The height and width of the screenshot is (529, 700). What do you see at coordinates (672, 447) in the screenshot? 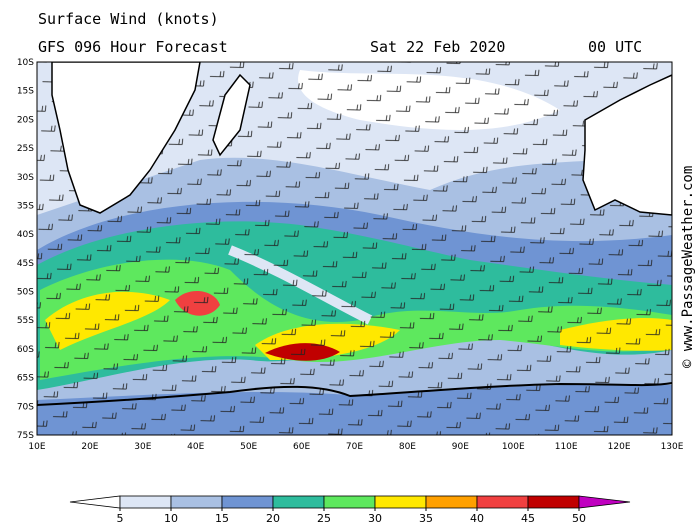
I see `lon-label: 130E` at bounding box center [672, 447].